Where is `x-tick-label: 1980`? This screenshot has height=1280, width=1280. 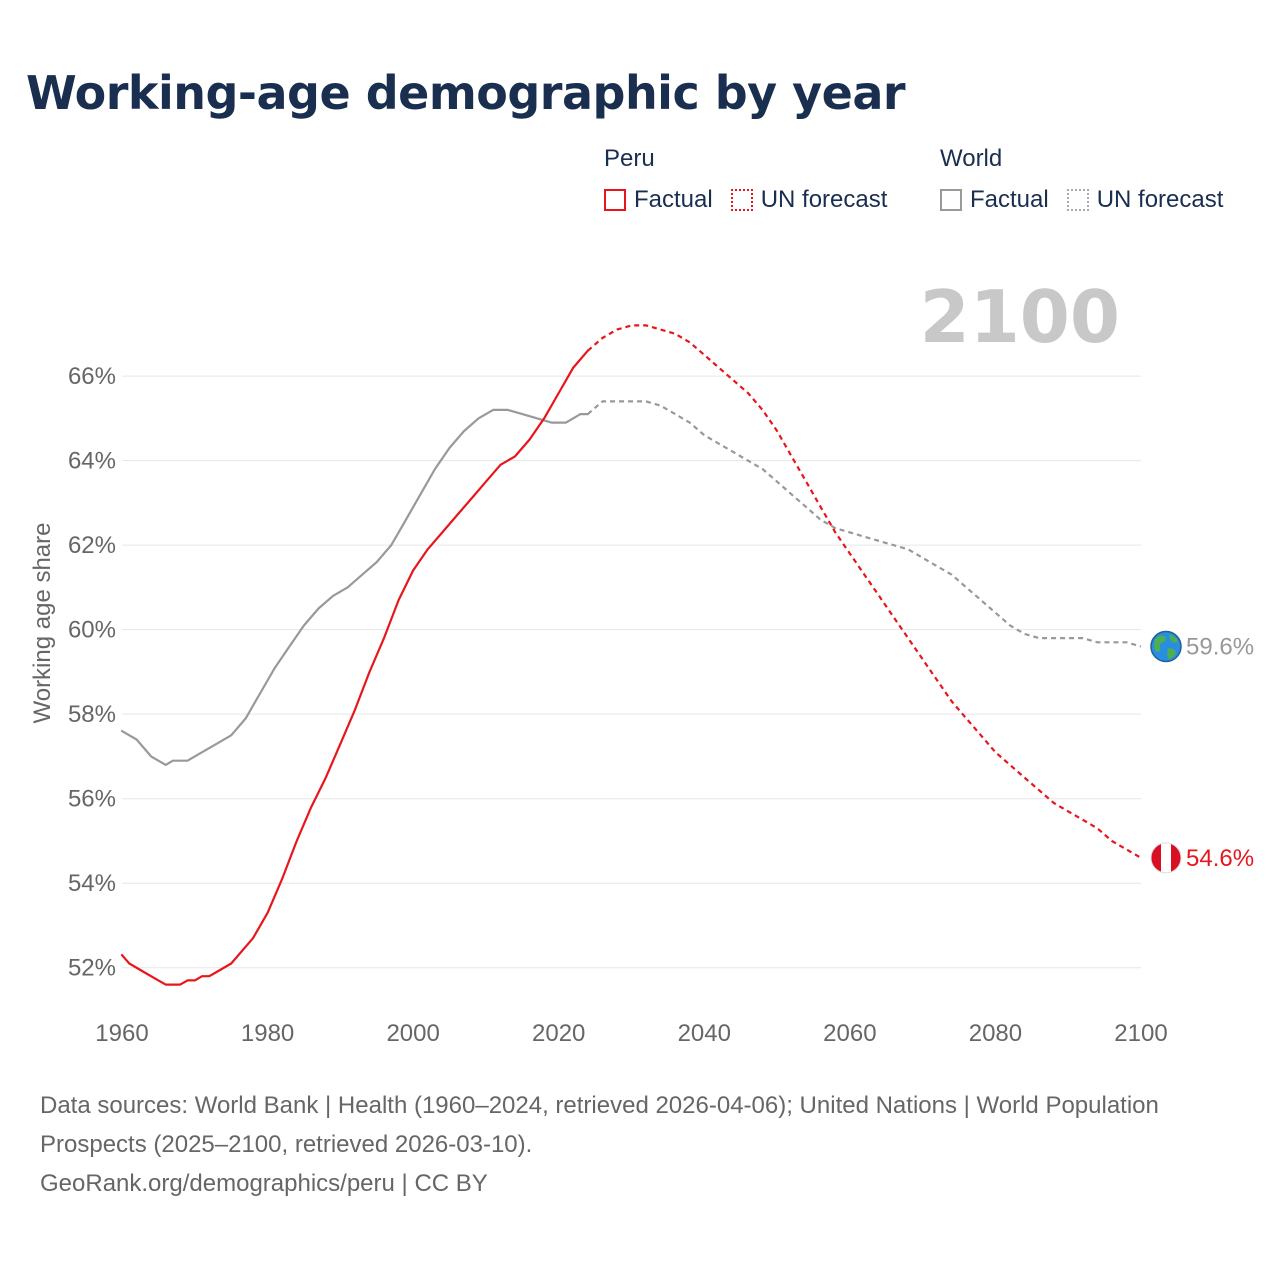
x-tick-label: 1980 is located at coordinates (267, 1033).